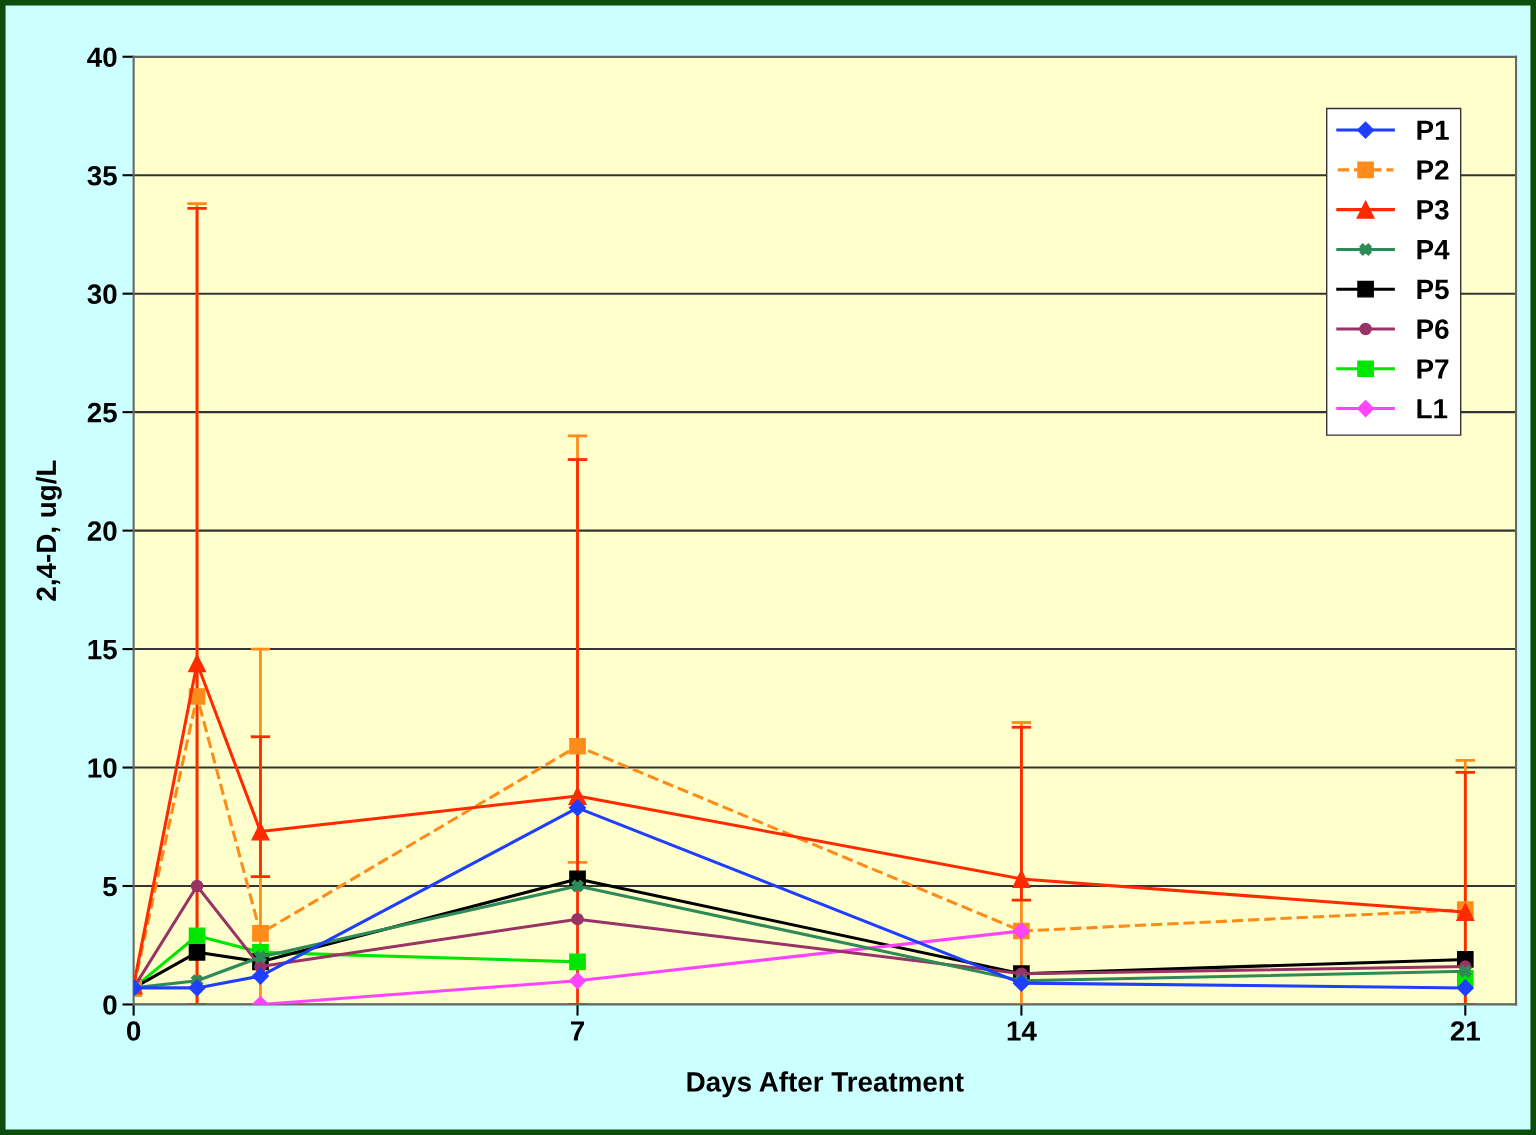 The image size is (1536, 1135). Describe the element at coordinates (102, 294) in the screenshot. I see `y-tick-label: 30` at that location.